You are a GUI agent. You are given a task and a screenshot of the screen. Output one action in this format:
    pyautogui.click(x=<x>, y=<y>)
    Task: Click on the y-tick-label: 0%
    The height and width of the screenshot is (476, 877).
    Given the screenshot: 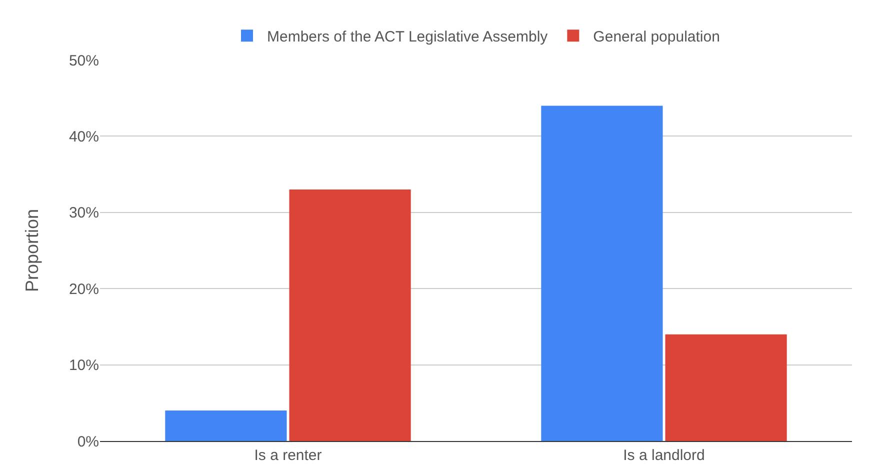 What is the action you would take?
    pyautogui.click(x=88, y=441)
    